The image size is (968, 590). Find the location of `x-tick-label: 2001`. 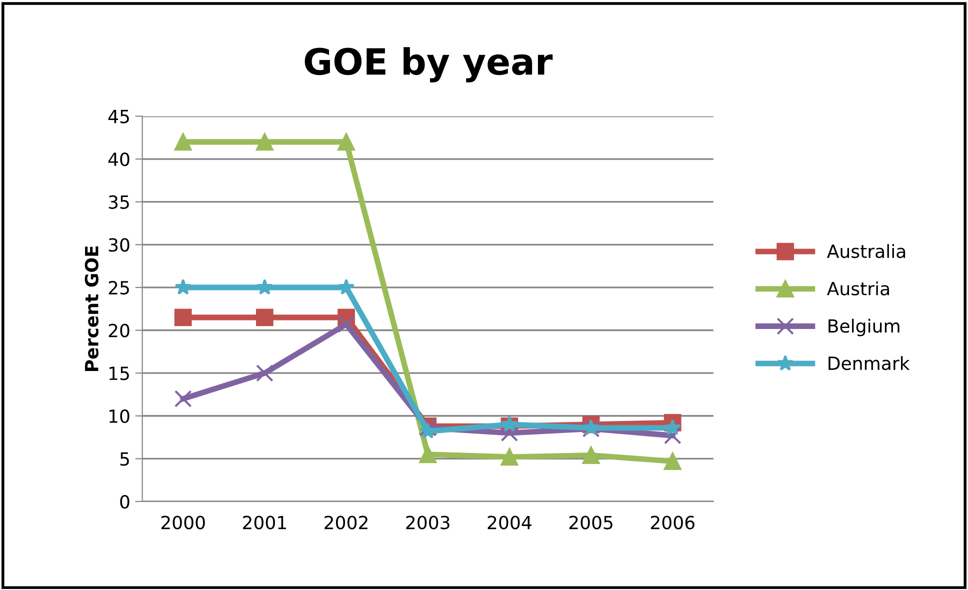

x-tick-label: 2001 is located at coordinates (264, 523).